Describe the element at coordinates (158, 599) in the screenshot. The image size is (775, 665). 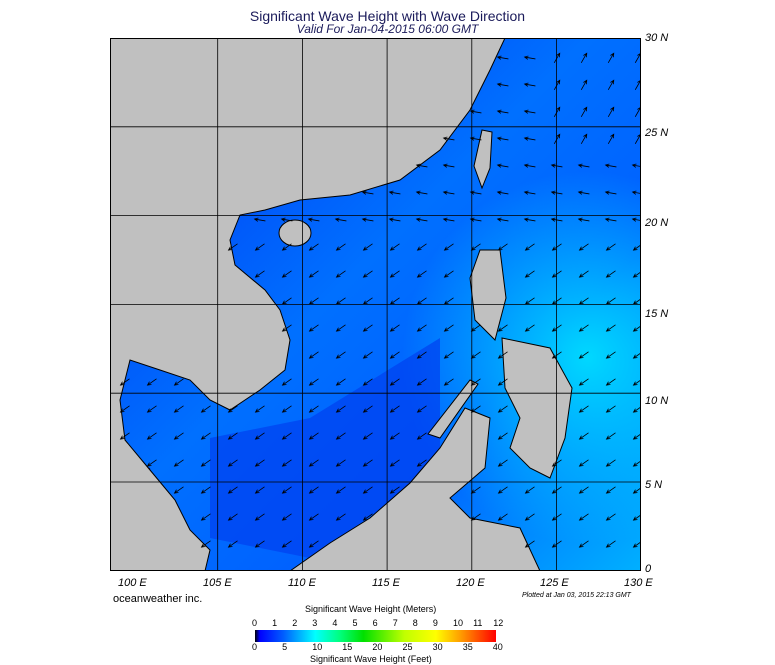
I see `brand-text: oceanweather inc.` at that location.